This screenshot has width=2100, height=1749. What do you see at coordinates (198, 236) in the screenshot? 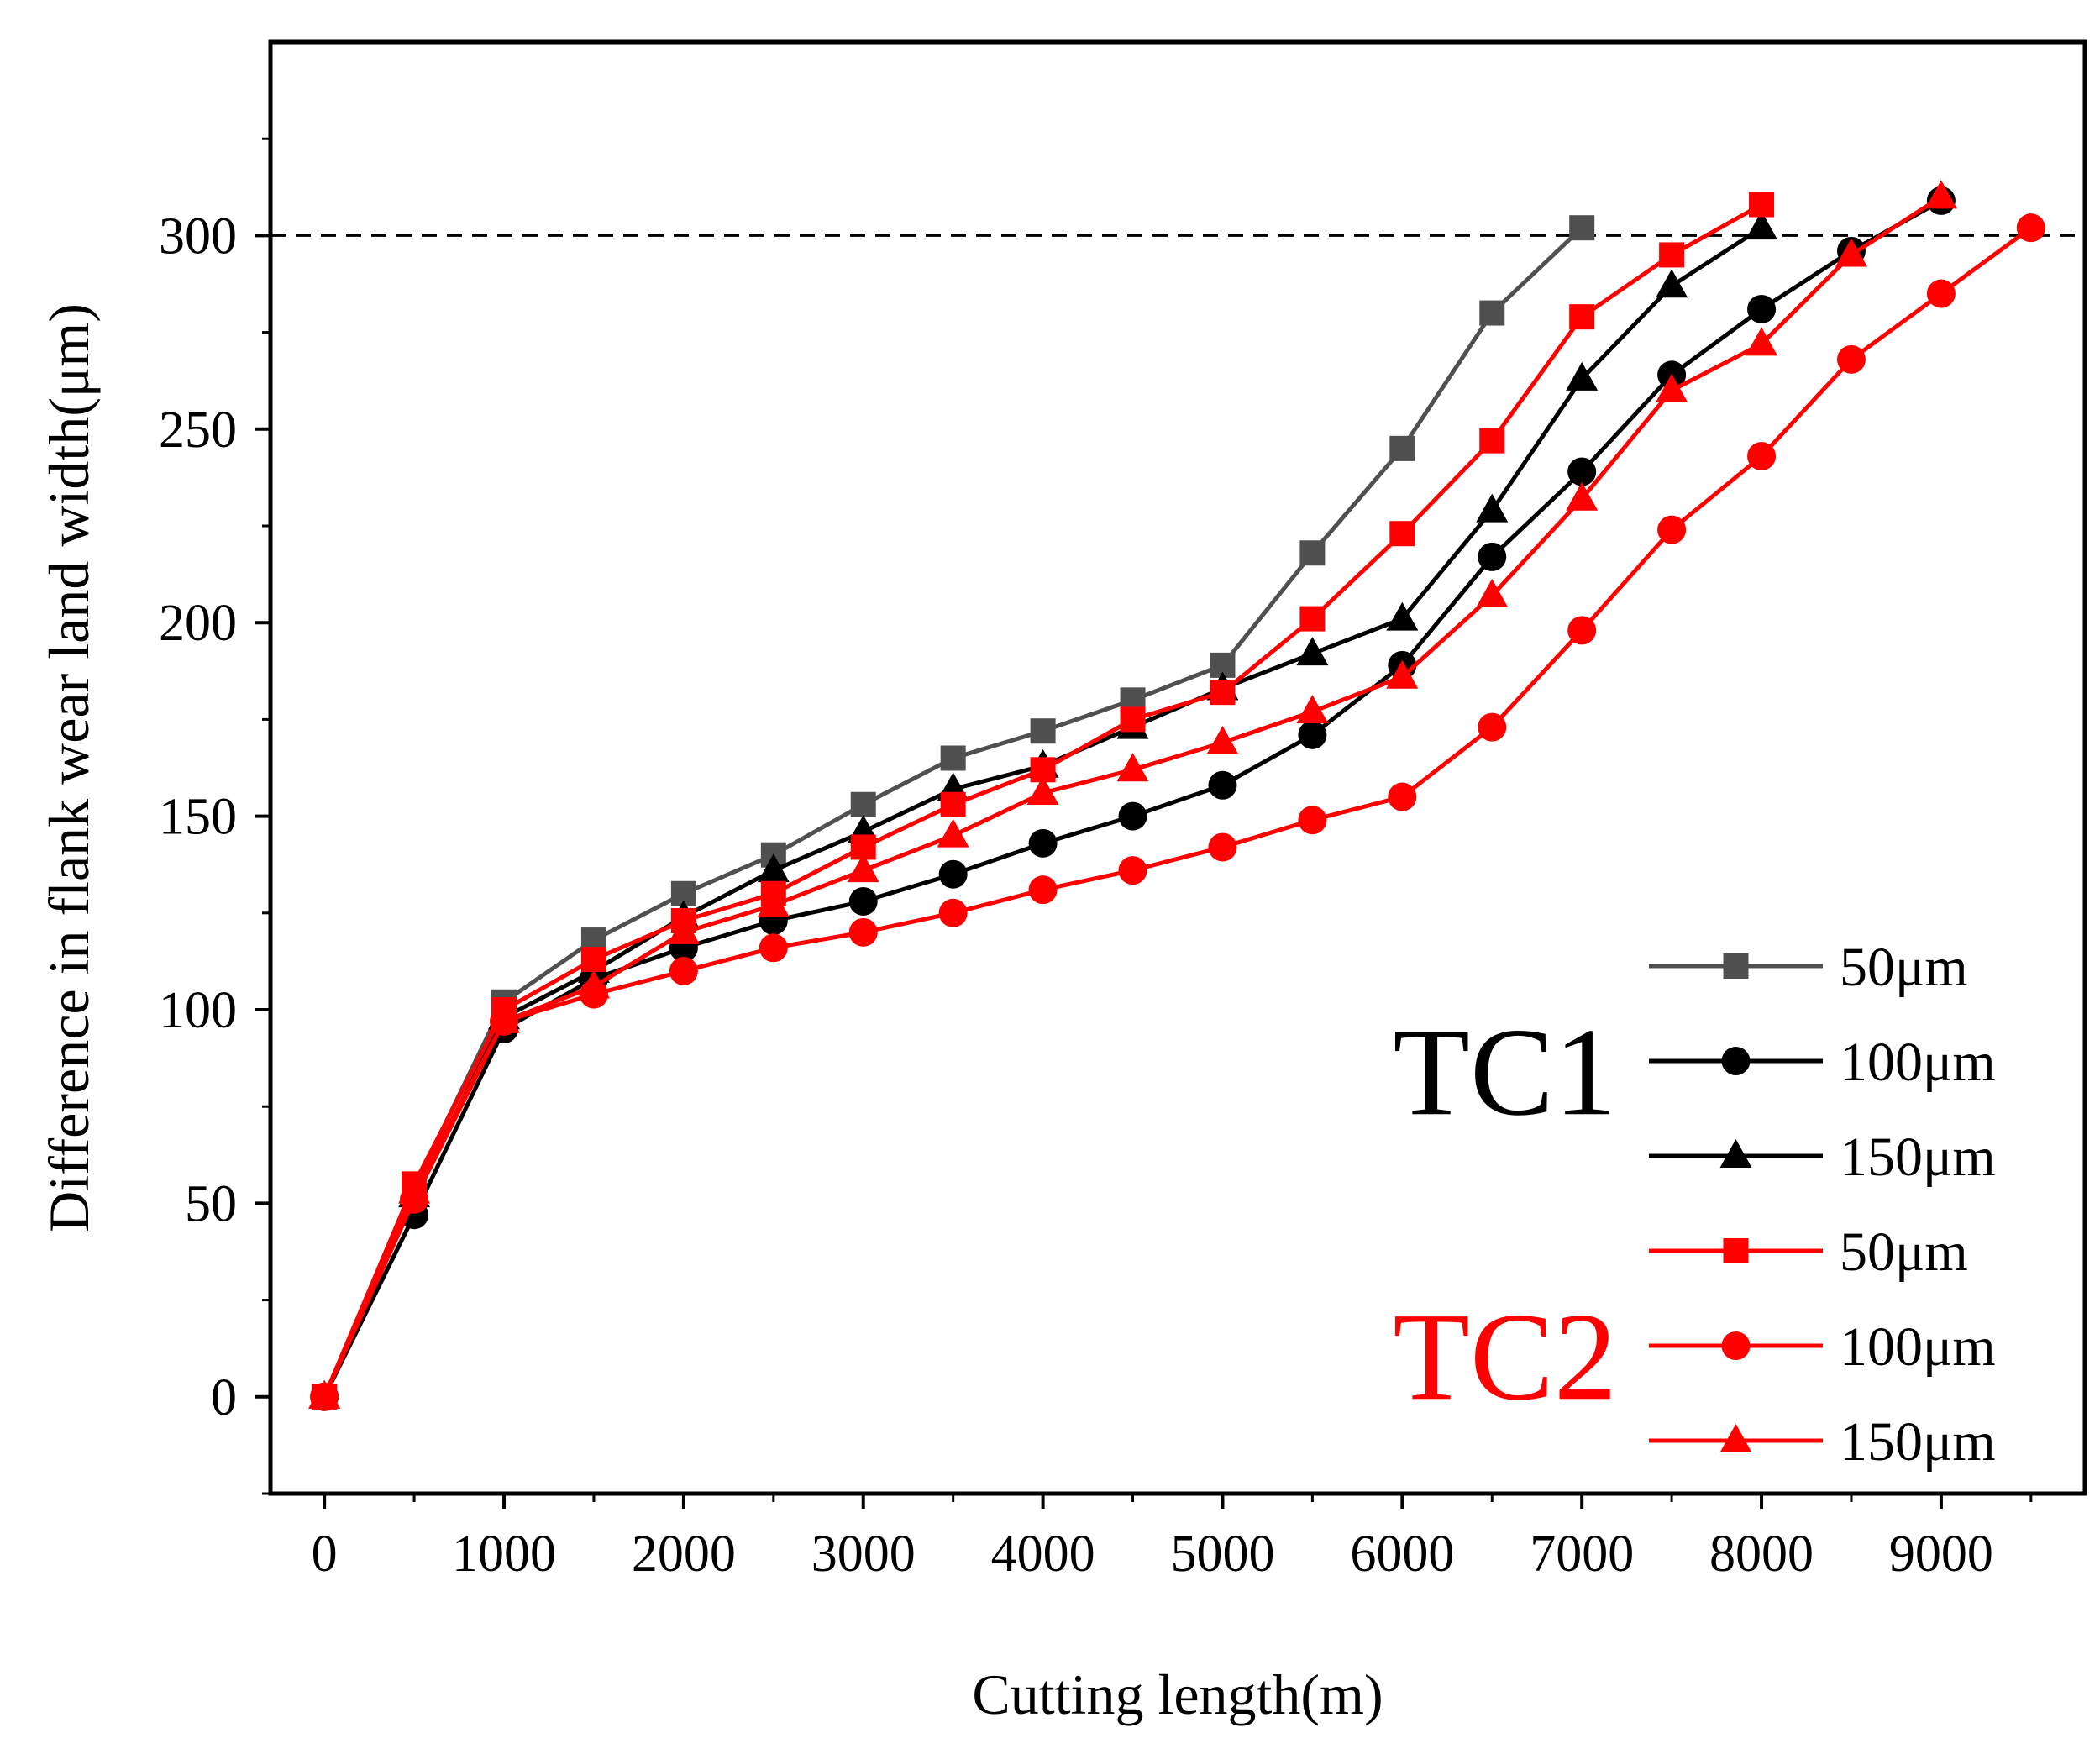
I see `y-tick-label: 300` at bounding box center [198, 236].